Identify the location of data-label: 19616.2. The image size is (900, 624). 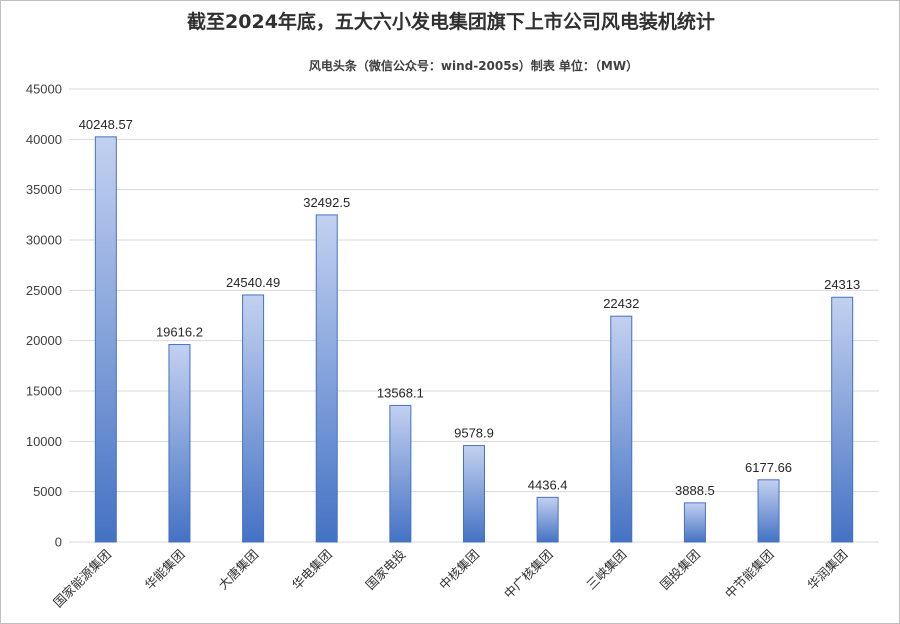
(179, 332).